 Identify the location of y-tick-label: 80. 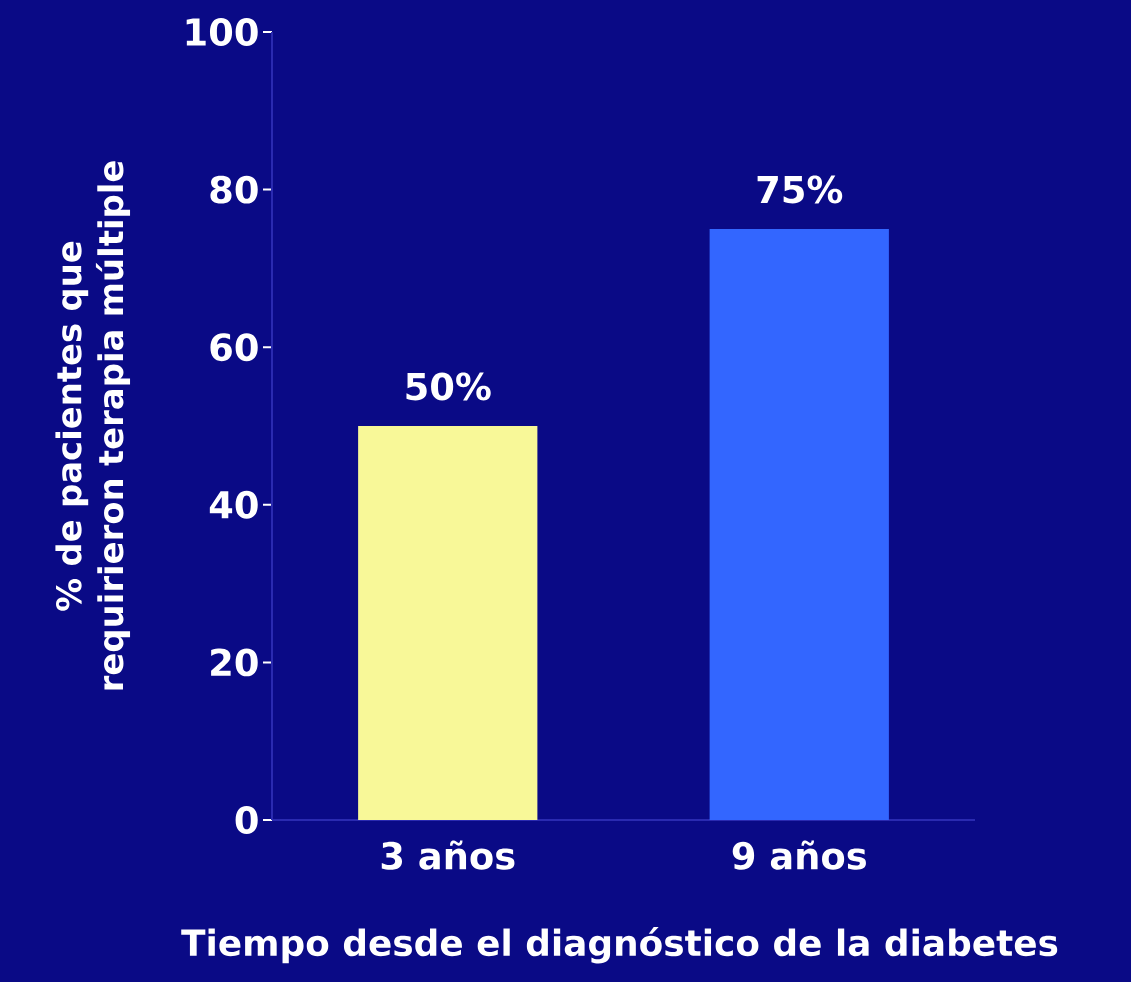
(234, 189).